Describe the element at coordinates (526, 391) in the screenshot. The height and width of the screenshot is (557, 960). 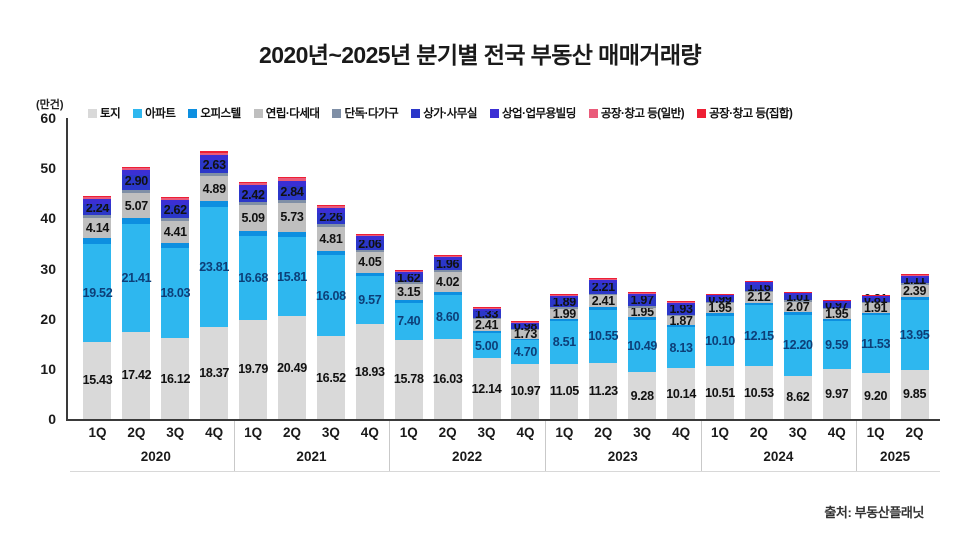
I see `bar-segment: 10.97` at that location.